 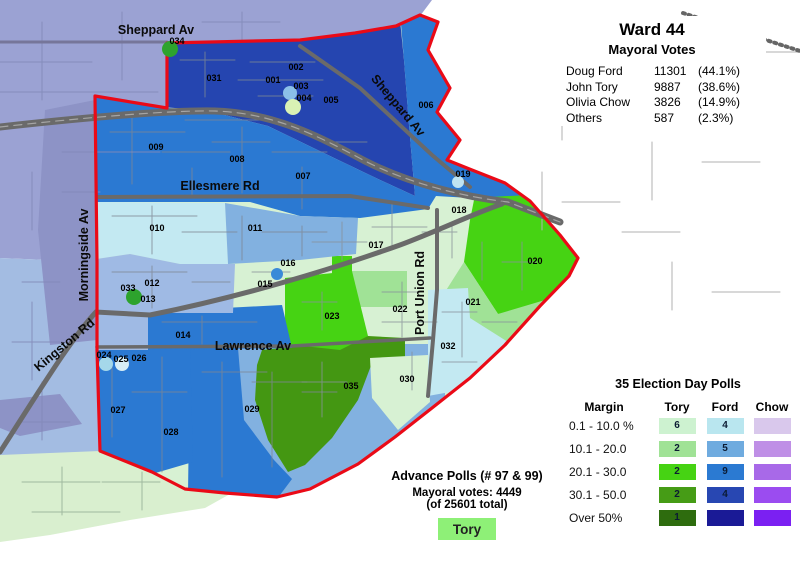 What do you see at coordinates (664, 117) in the screenshot?
I see `candidate-votes: 587` at bounding box center [664, 117].